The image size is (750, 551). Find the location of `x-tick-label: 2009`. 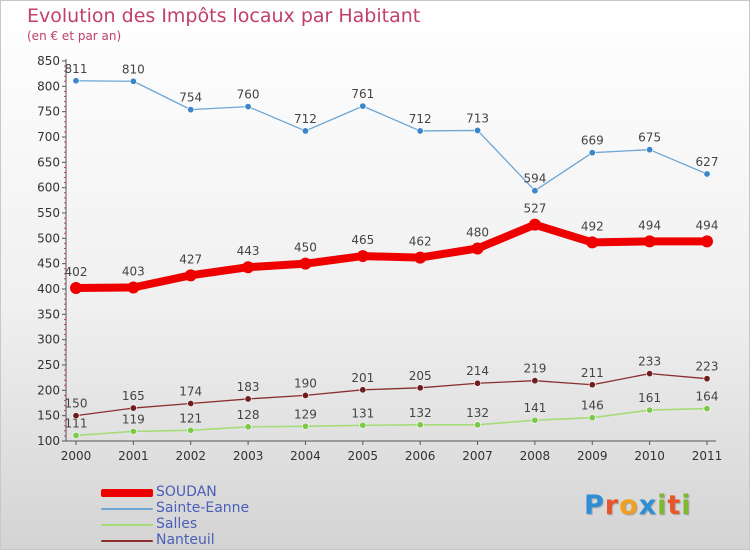

x-tick-label: 2009 is located at coordinates (592, 456).